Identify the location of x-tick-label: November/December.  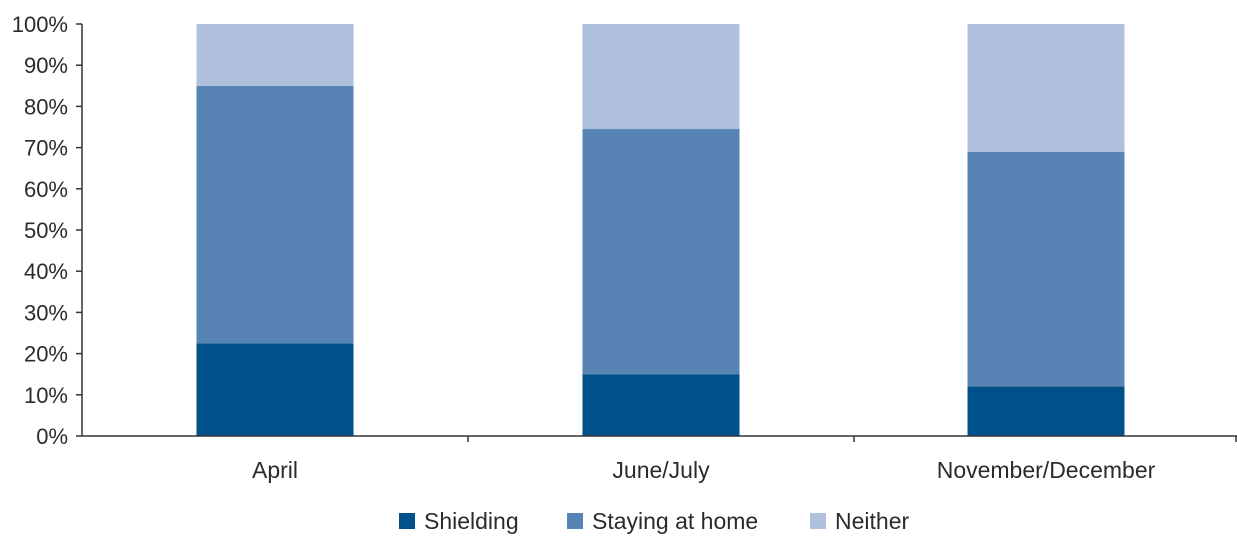
(1046, 470).